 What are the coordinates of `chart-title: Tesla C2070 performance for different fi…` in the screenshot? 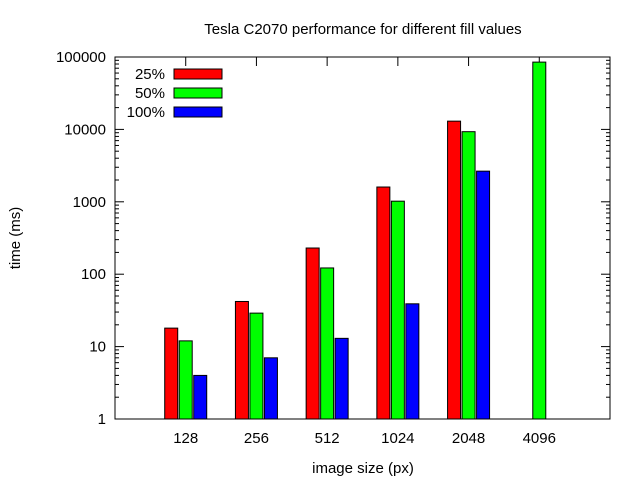 It's located at (362, 29).